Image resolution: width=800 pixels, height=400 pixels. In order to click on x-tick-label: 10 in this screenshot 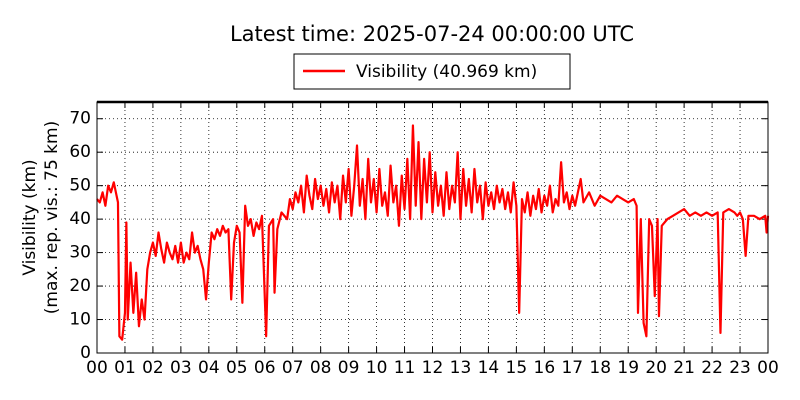, I will do `click(377, 368)`.